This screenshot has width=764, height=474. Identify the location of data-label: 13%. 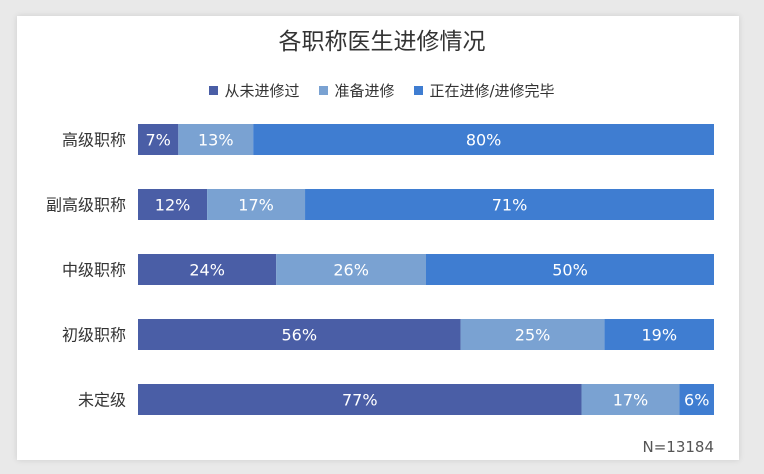
(216, 140).